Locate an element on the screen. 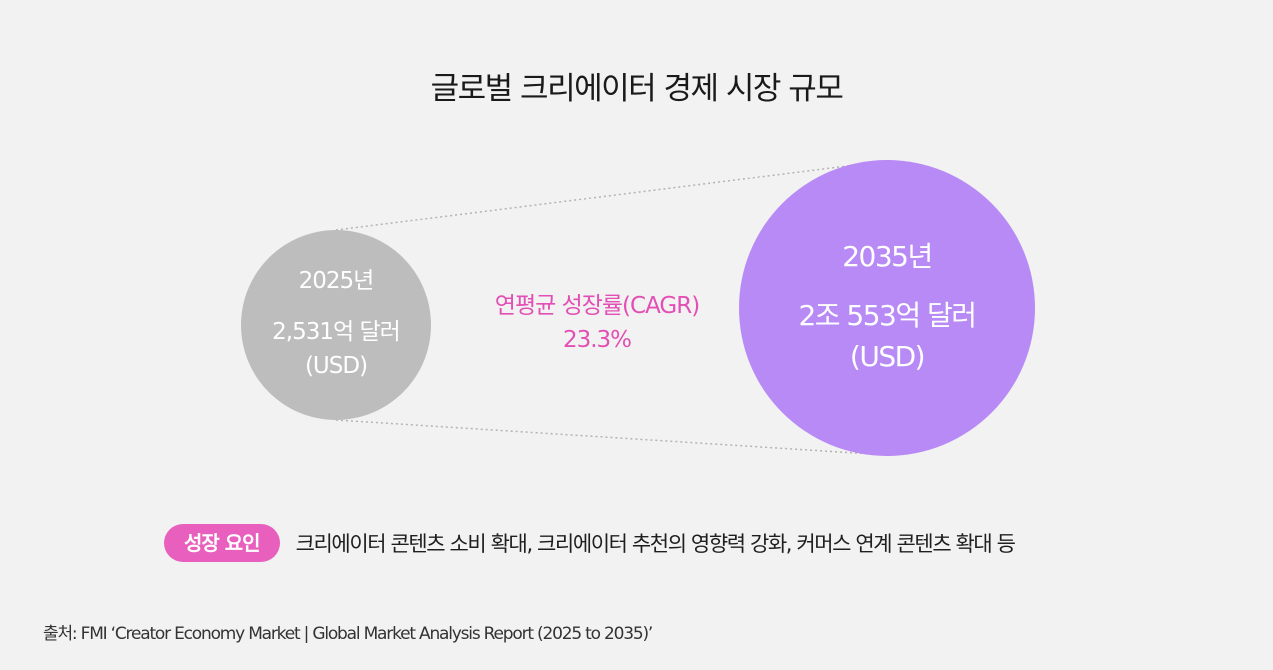 This screenshot has width=1273, height=670. cagr-label-block: 연평균 성장률(CAGR) 23.3% is located at coordinates (597, 323).